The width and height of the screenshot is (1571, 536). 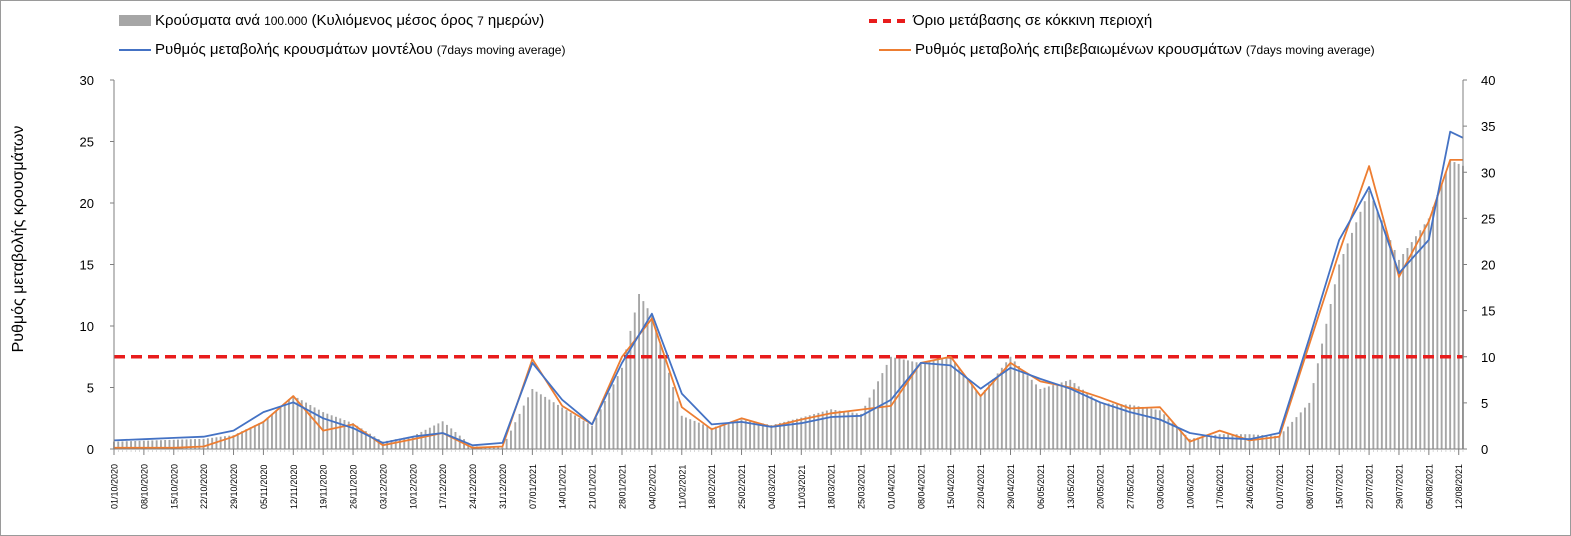 I want to click on x-tick-label: 12/08/2021, so click(x=1459, y=486).